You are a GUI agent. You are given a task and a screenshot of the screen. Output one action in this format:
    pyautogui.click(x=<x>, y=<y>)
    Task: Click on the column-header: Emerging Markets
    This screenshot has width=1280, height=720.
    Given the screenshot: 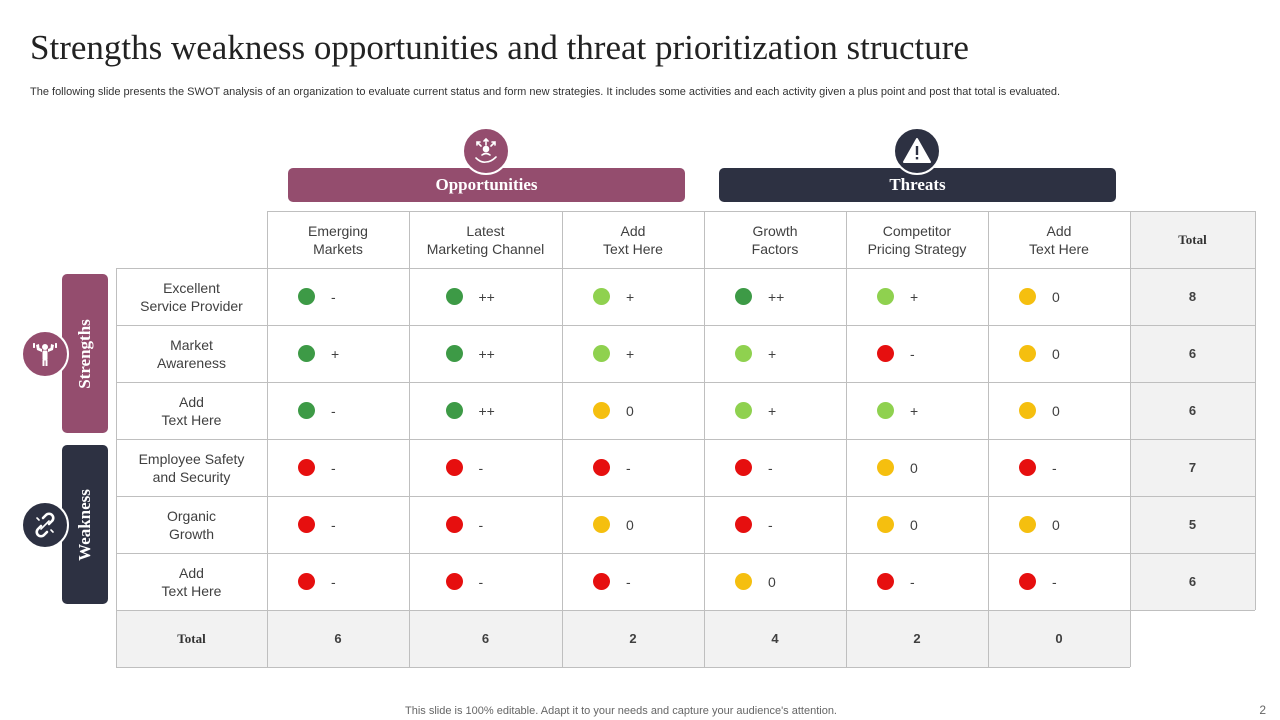 What is the action you would take?
    pyautogui.click(x=338, y=239)
    